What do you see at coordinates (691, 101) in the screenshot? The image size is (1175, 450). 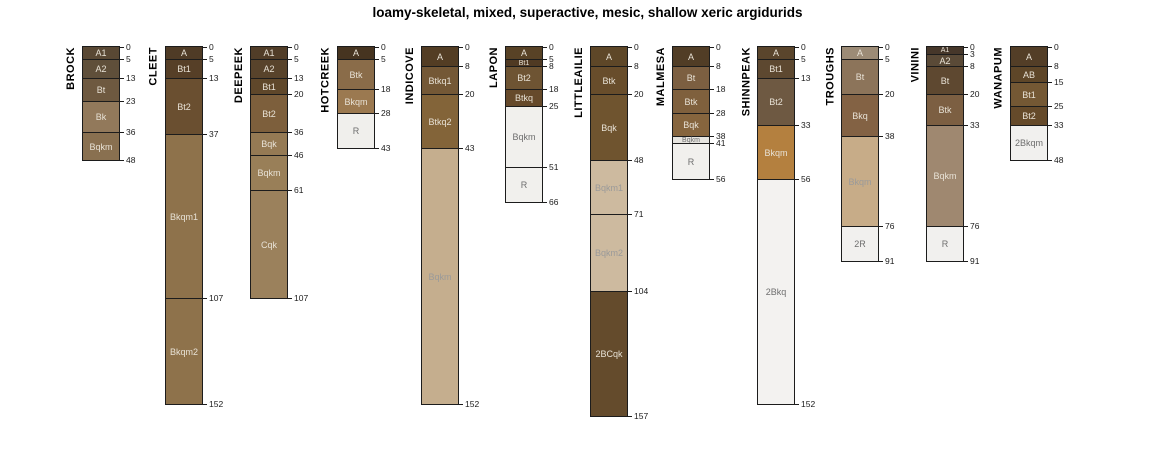 I see `horizon-malmesa-btk: Btk` at bounding box center [691, 101].